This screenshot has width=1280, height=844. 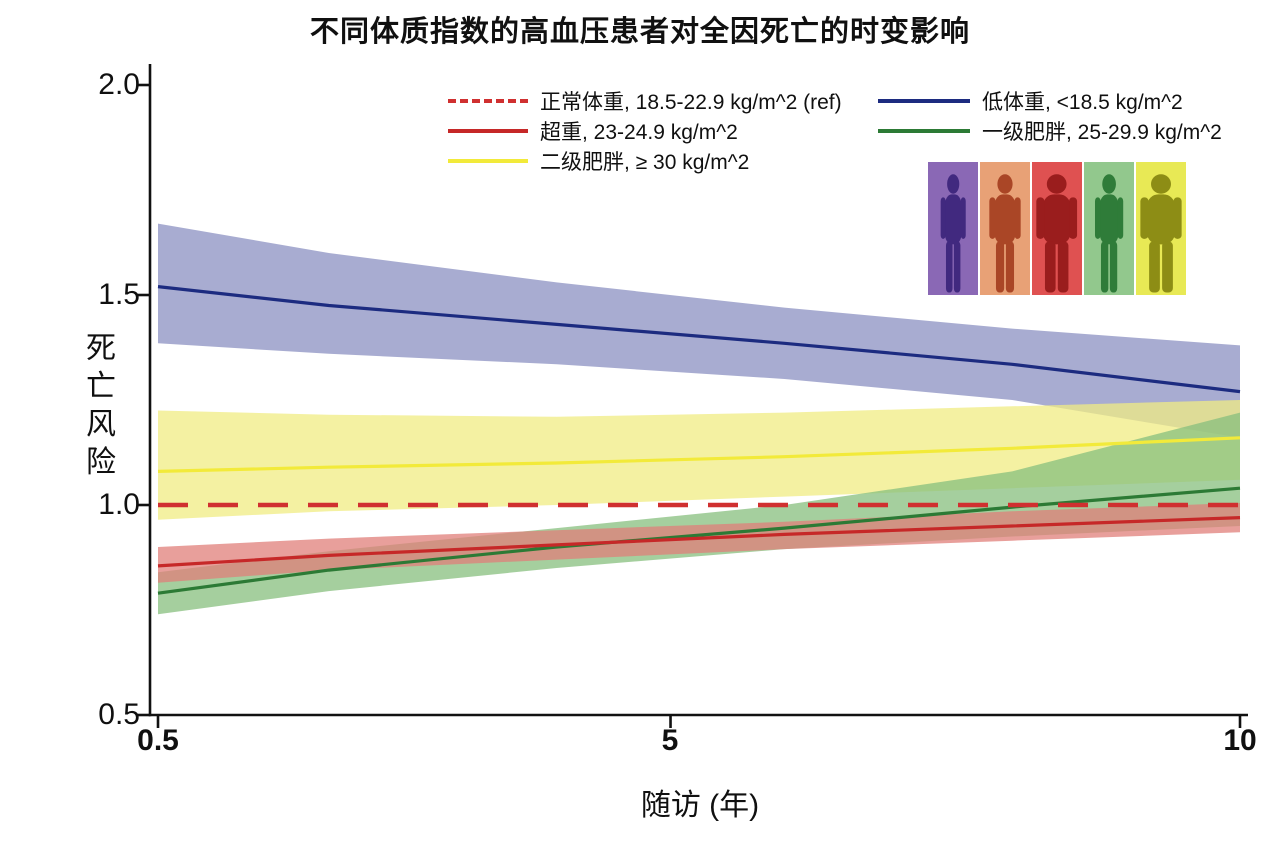 What do you see at coordinates (101, 405) in the screenshot?
I see `y-axis-title: 死亡风险` at bounding box center [101, 405].